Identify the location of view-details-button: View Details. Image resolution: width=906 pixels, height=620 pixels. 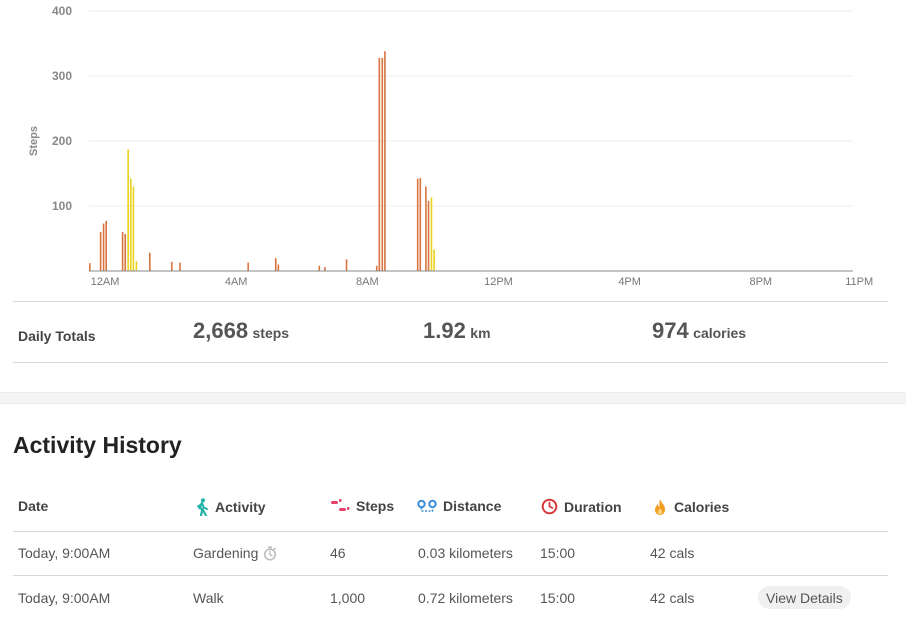
(804, 597).